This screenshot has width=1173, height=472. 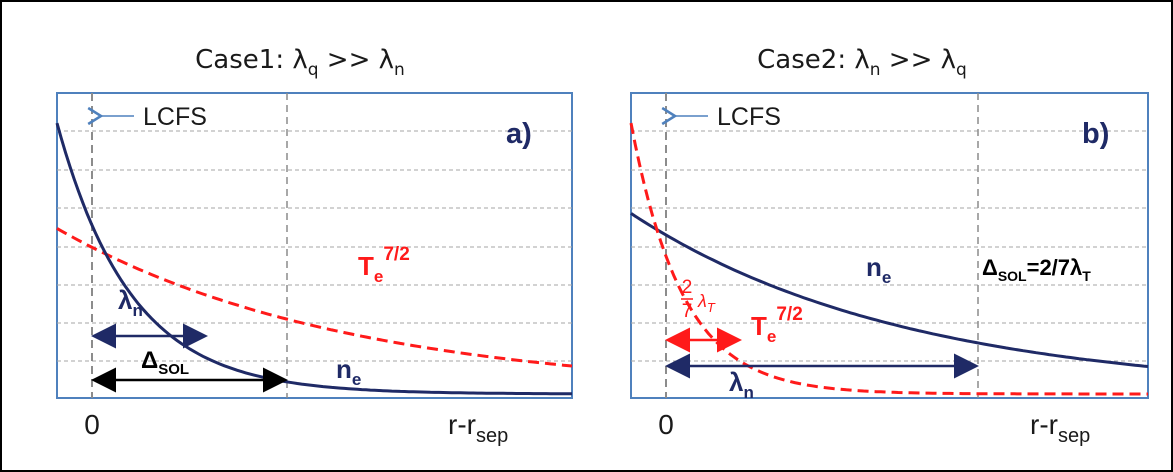 What do you see at coordinates (175, 117) in the screenshot?
I see `panel-a-lcfs-label: LCFS` at bounding box center [175, 117].